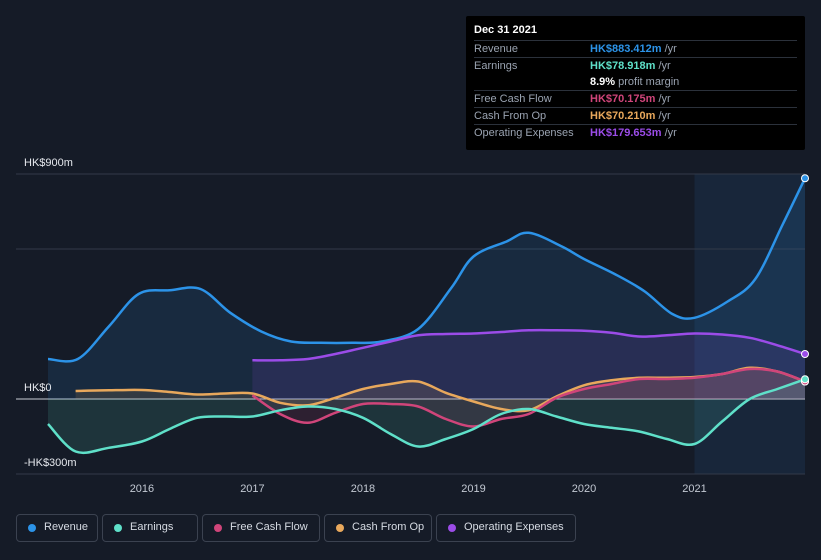  What do you see at coordinates (694, 489) in the screenshot?
I see `x-tick-label: 2021` at bounding box center [694, 489].